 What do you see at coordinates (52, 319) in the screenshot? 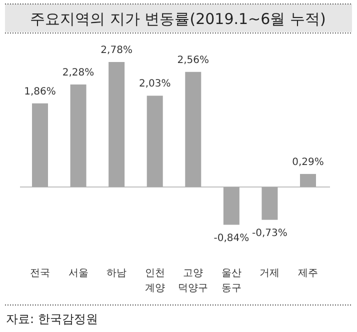
I see `text: 자료: 한국감정원` at bounding box center [52, 319].